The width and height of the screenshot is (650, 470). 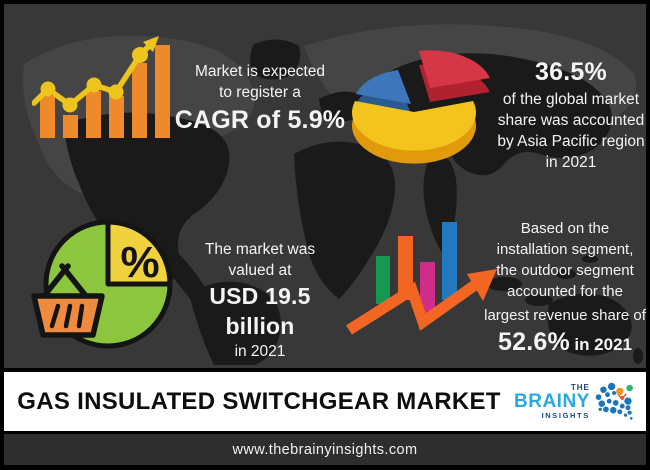 What do you see at coordinates (95, 74) in the screenshot?
I see `trend-line-icon` at bounding box center [95, 74].